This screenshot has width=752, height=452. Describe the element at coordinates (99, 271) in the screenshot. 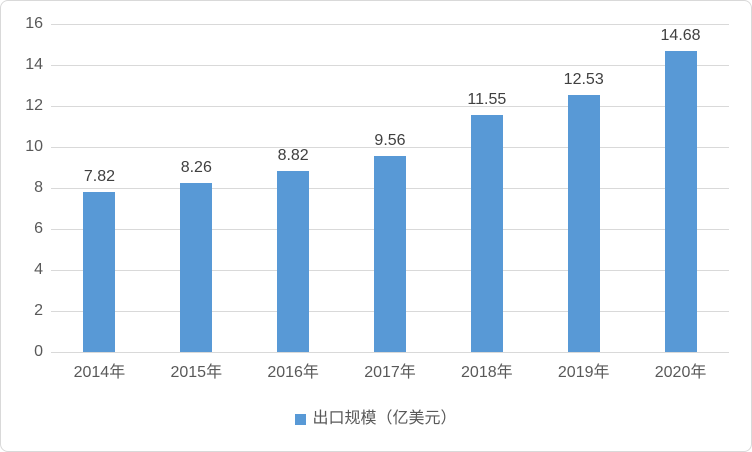

I see `bar-2014年` at that location.